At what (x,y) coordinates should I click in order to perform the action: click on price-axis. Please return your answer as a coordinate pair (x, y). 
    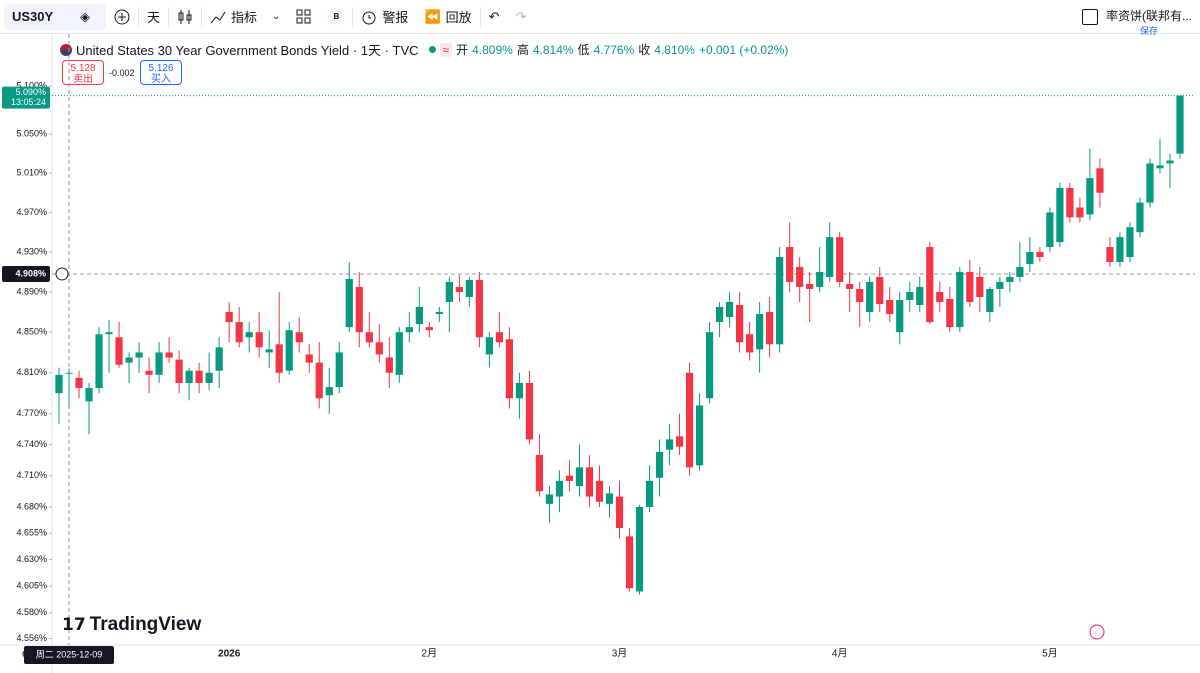
    Looking at the image, I should click on (26, 339).